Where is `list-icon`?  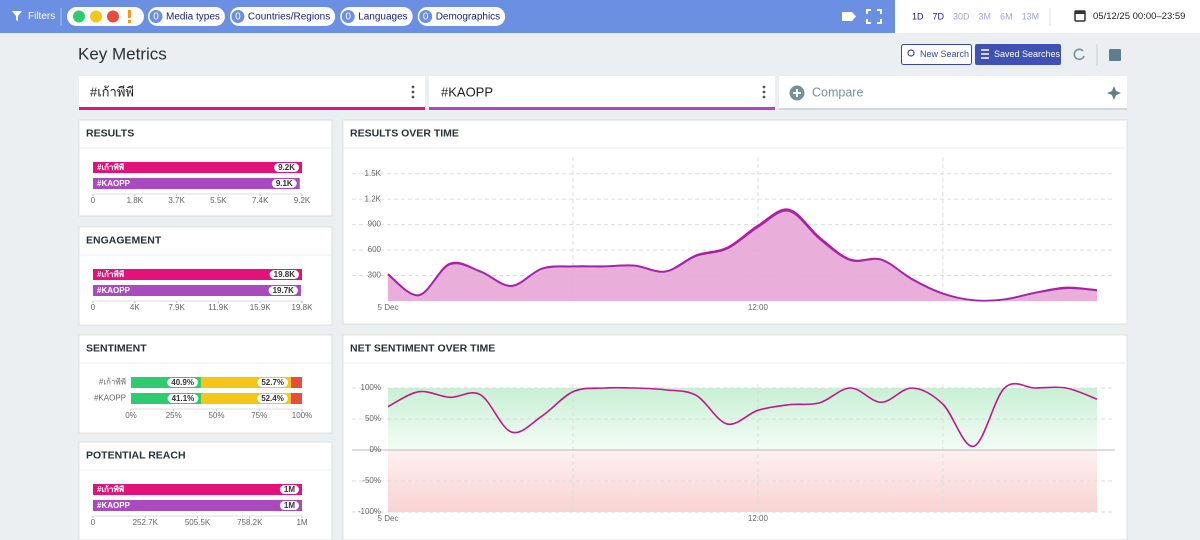
list-icon is located at coordinates (985, 54).